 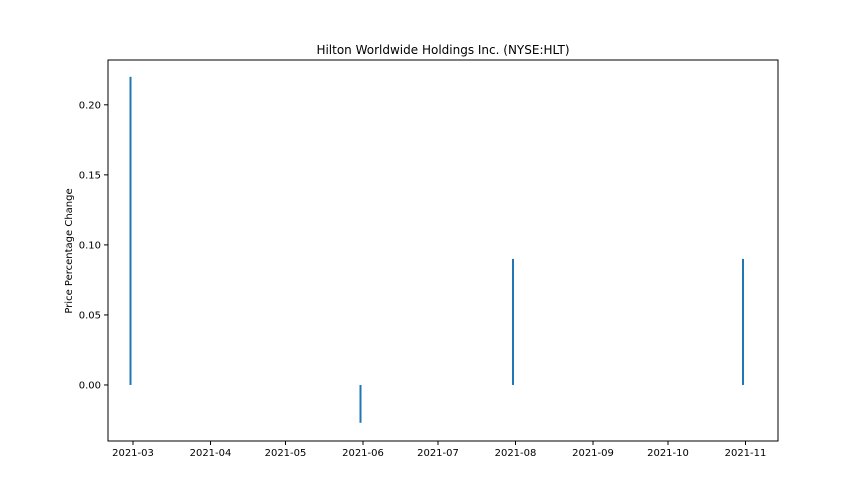 What do you see at coordinates (90, 245) in the screenshot?
I see `y-tick-label: 0.10` at bounding box center [90, 245].